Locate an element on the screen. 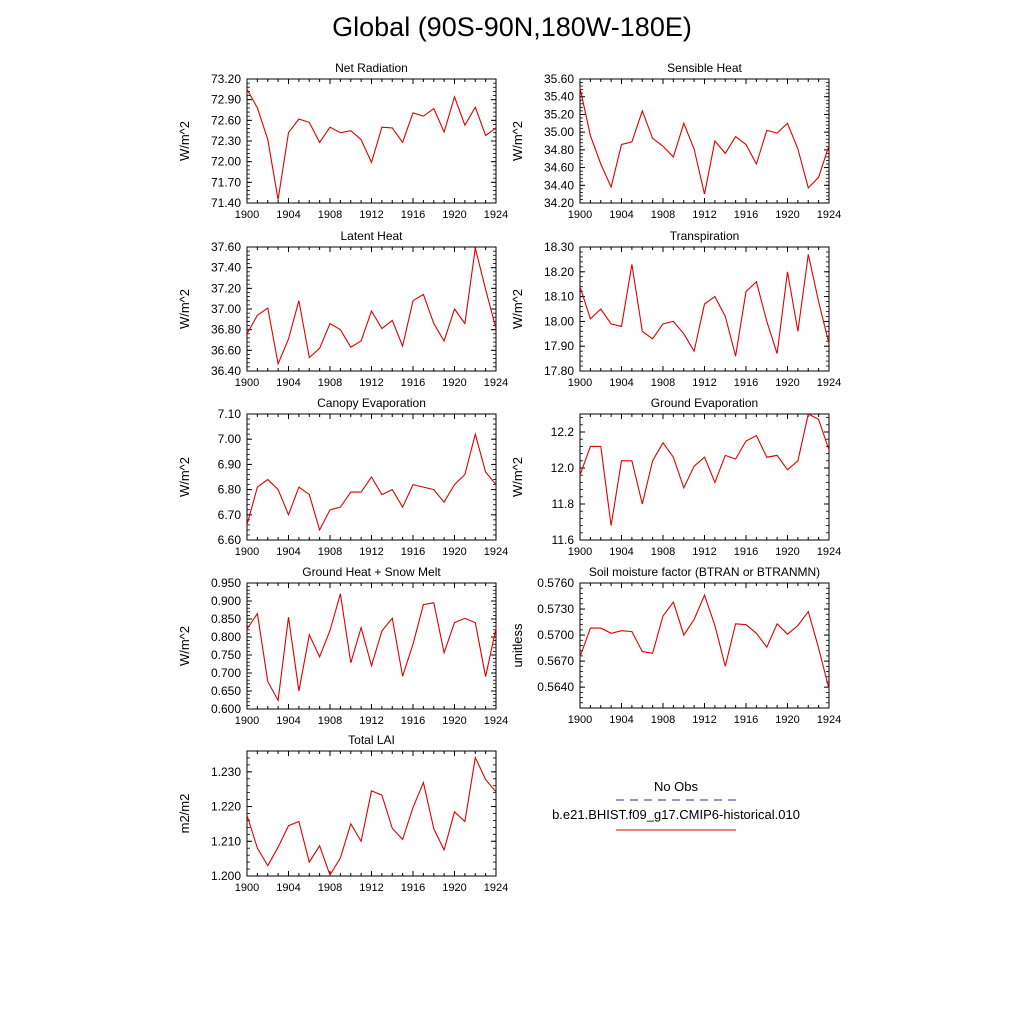 This screenshot has width=1024, height=1024. legend-obs-label: No Obs is located at coordinates (676, 786).